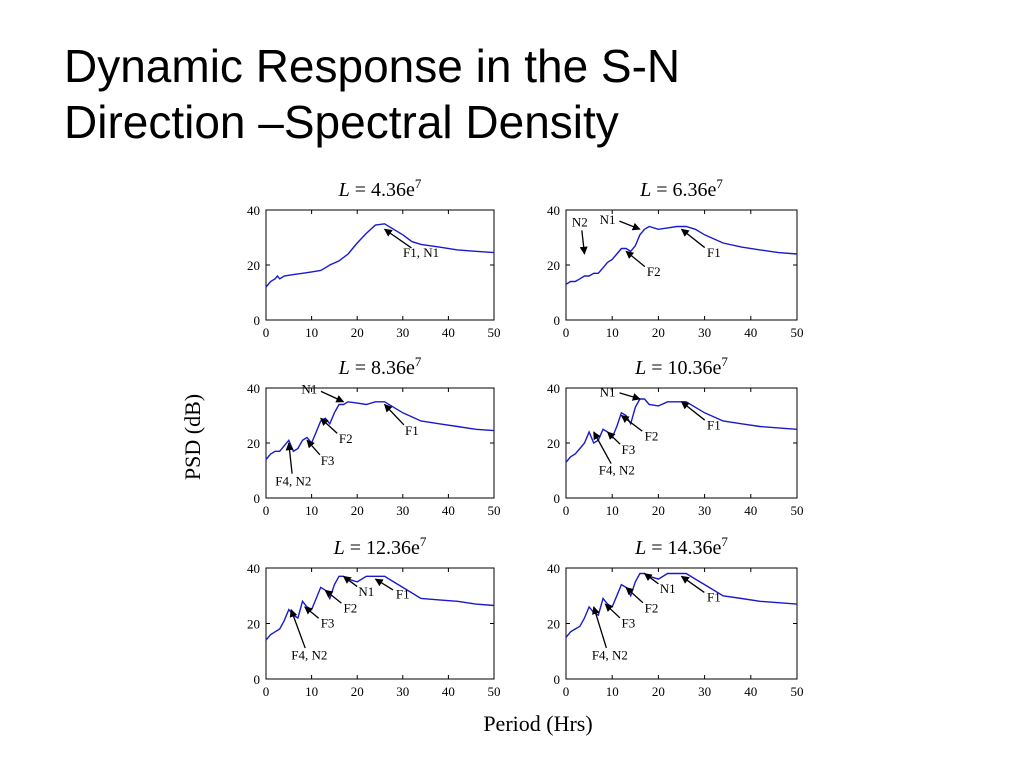 The height and width of the screenshot is (768, 1024). Describe the element at coordinates (374, 436) in the screenshot. I see `panel-3: 0 10 20 30 40 50 0 20 40 L = 8.36e7 N1 F1 F2 F3 F4, N2` at that location.